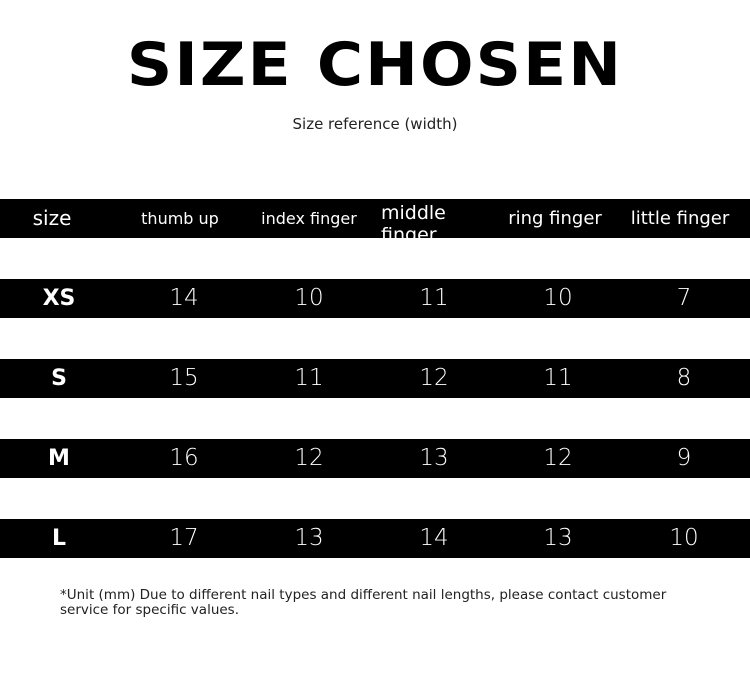 The image size is (750, 675). What do you see at coordinates (413, 220) in the screenshot?
I see `header-middle: middle finger` at bounding box center [413, 220].